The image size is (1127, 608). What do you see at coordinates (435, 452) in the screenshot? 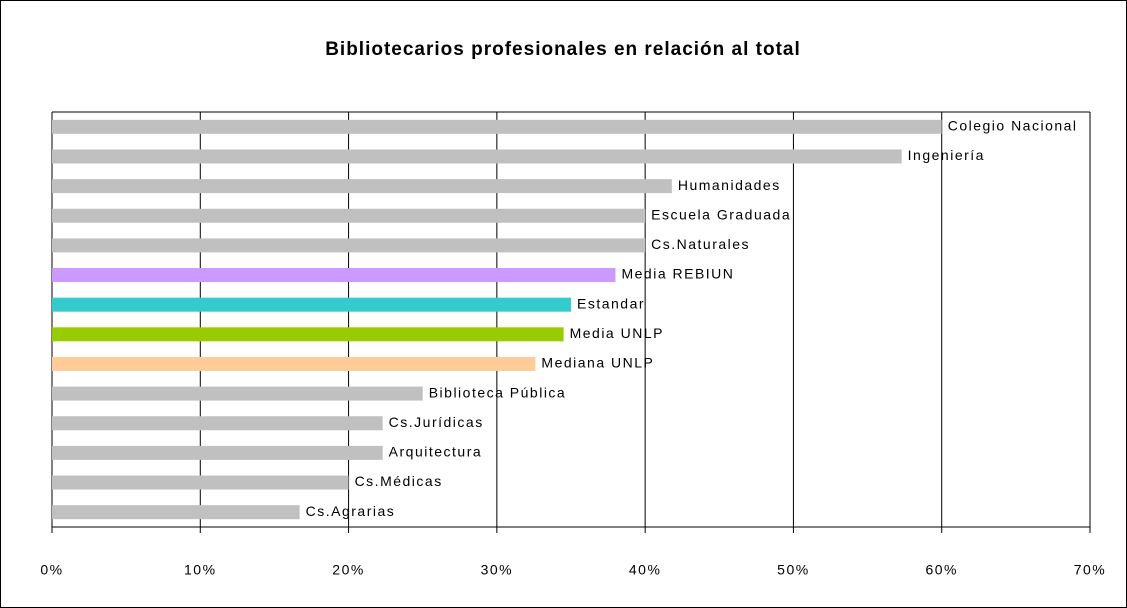
I see `bar-label: Arquitectura` at bounding box center [435, 452].